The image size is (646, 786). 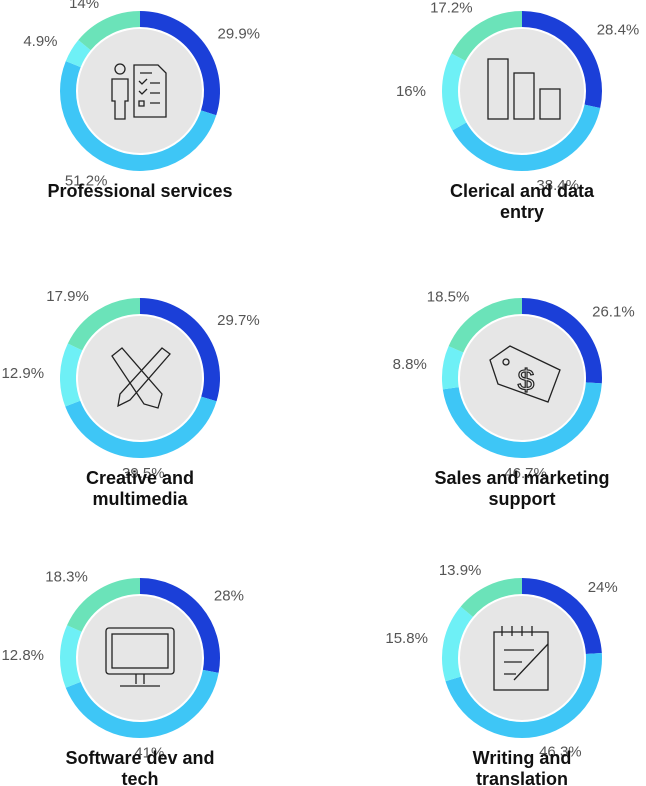 I want to click on value-label: 38.4%, so click(x=557, y=185).